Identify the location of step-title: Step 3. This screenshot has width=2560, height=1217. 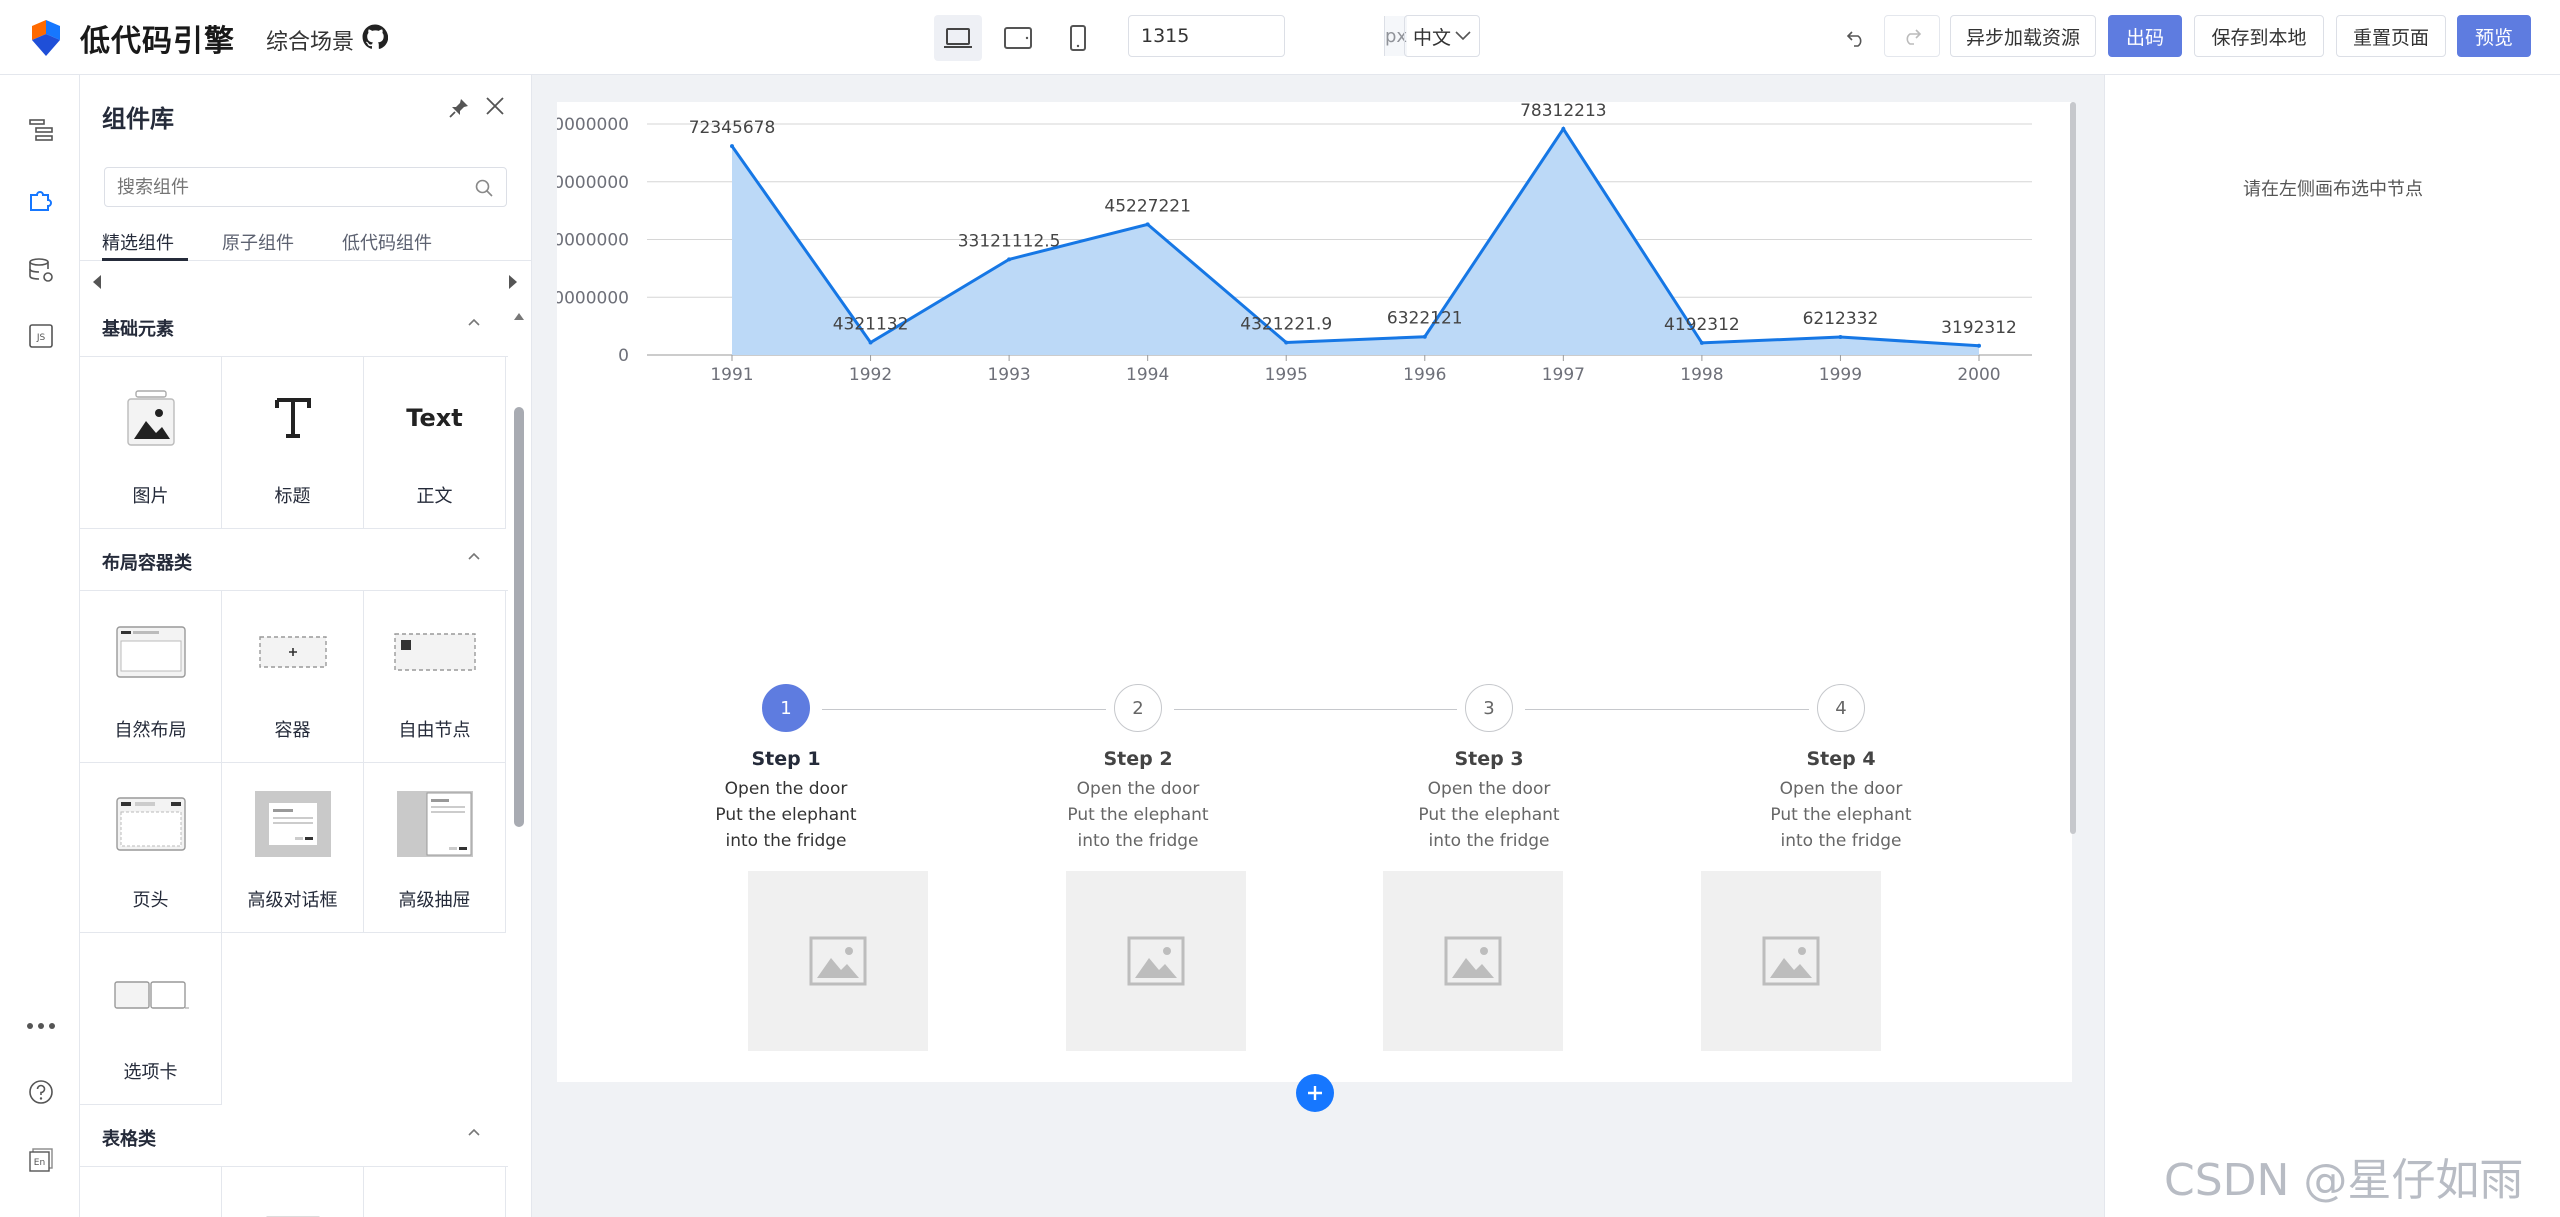
(1489, 759).